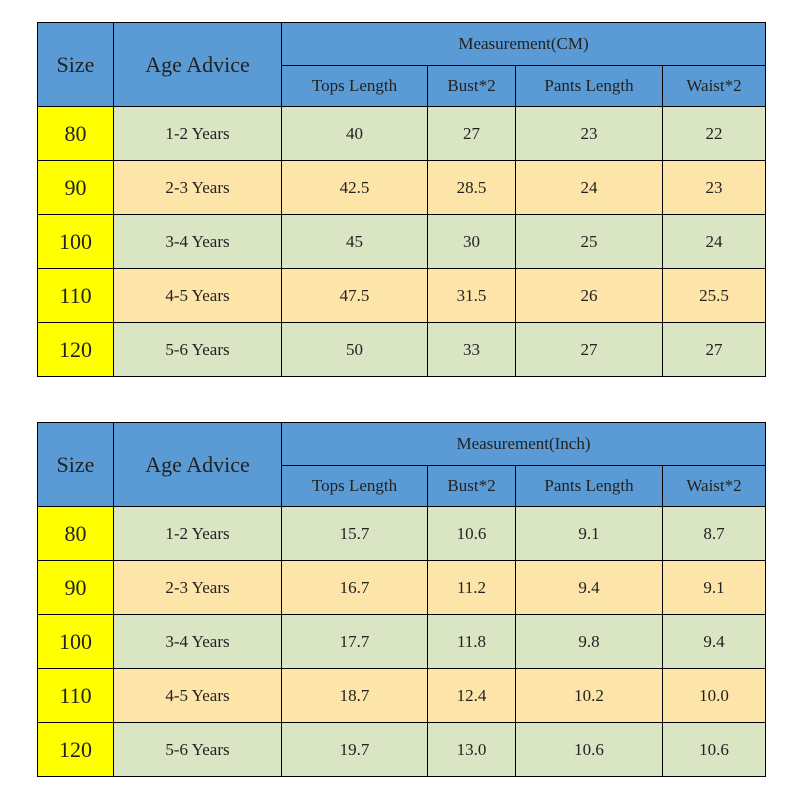 The width and height of the screenshot is (800, 800). Describe the element at coordinates (589, 695) in the screenshot. I see `measure-cell: 10.2` at that location.